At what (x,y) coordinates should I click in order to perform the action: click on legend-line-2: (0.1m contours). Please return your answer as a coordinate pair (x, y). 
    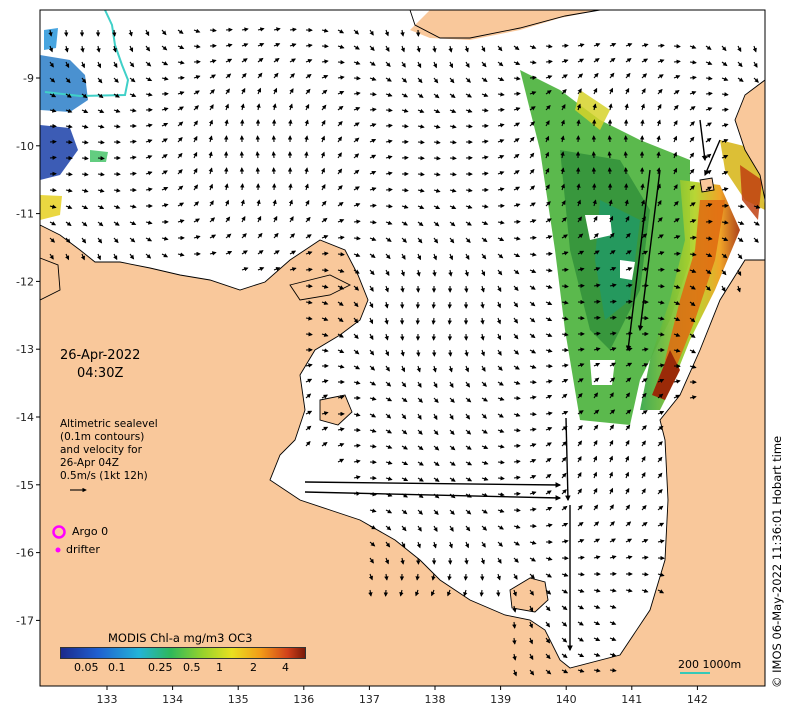
    Looking at the image, I should click on (102, 437).